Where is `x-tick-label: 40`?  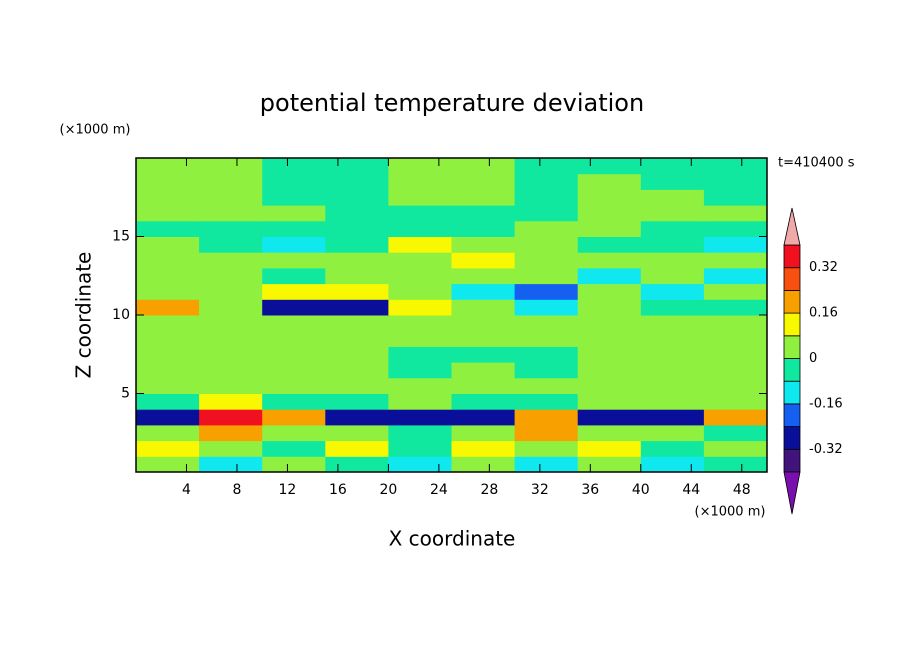
x-tick-label: 40 is located at coordinates (641, 490).